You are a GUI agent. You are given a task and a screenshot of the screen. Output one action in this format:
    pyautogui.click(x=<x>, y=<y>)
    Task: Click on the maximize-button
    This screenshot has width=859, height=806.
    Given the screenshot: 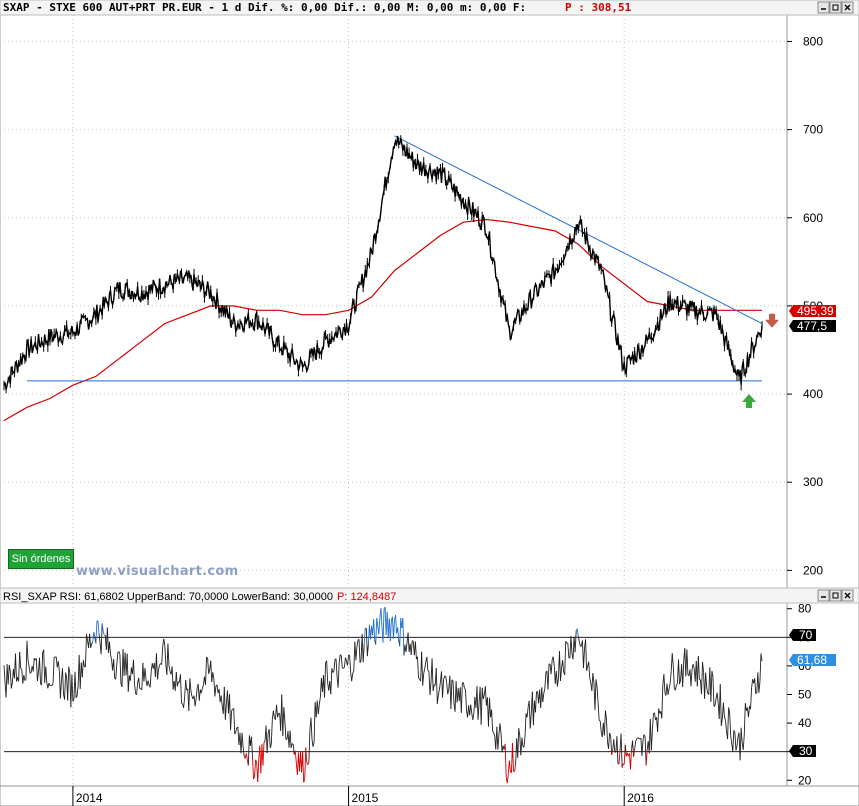 What is the action you would take?
    pyautogui.click(x=835, y=7)
    